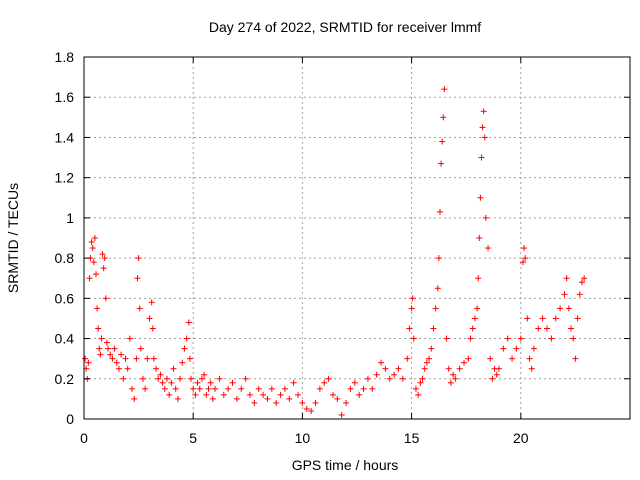 This screenshot has width=640, height=480. I want to click on x-tick-label: 10, so click(303, 438).